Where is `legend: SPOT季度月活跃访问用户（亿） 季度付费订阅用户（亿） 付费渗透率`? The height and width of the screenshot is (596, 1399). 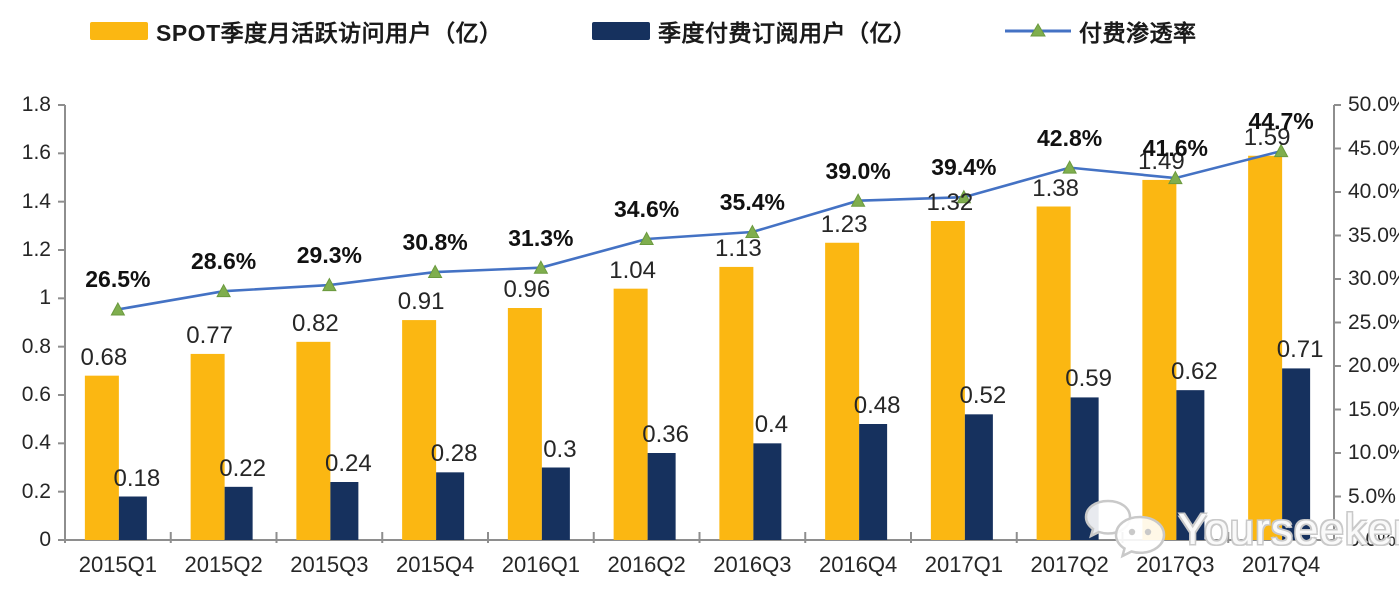
legend: SPOT季度月活跃访问用户（亿） 季度付费订阅用户（亿） 付费渗透率 is located at coordinates (699, 29).